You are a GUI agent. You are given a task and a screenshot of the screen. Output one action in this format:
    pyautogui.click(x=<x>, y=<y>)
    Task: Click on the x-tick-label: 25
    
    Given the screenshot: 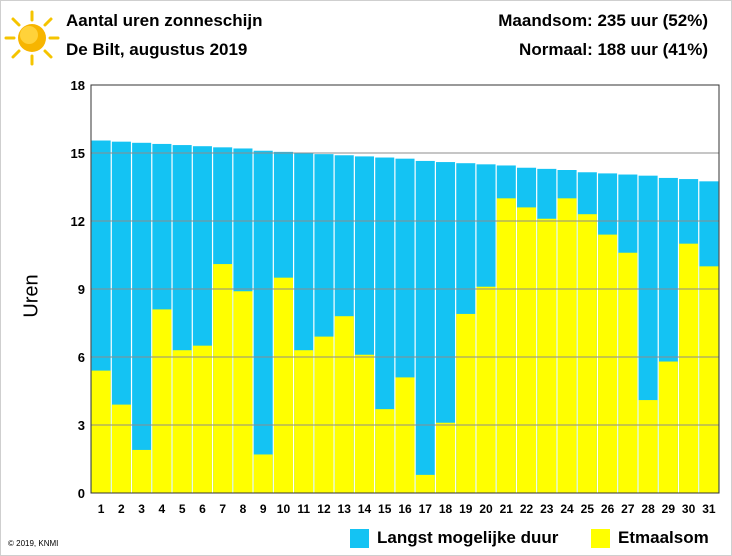 What is the action you would take?
    pyautogui.click(x=588, y=509)
    